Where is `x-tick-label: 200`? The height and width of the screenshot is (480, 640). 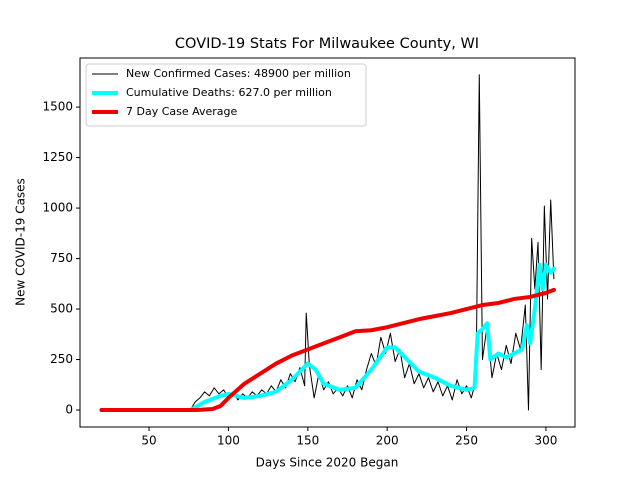
x-tick-label: 200 is located at coordinates (387, 441).